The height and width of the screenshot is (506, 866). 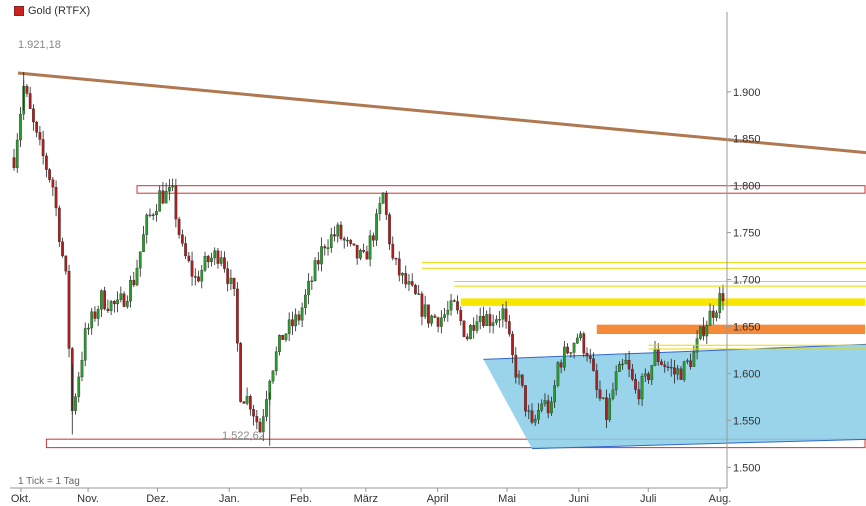 I want to click on high-price-label: 1.921,18, so click(x=39, y=45).